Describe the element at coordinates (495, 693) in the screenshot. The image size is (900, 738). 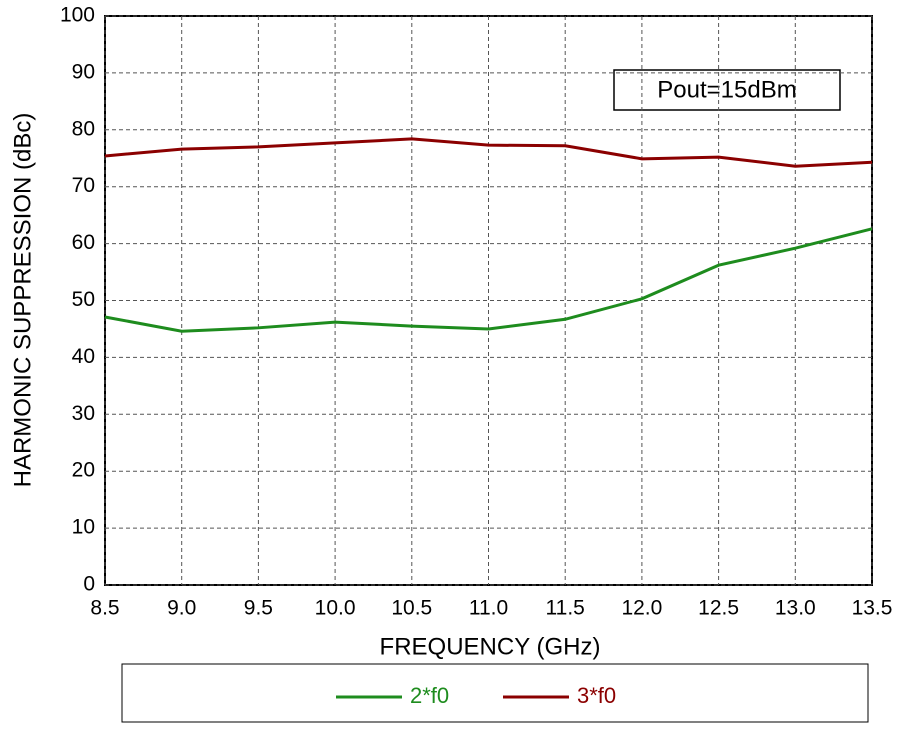
I see `legend-box` at that location.